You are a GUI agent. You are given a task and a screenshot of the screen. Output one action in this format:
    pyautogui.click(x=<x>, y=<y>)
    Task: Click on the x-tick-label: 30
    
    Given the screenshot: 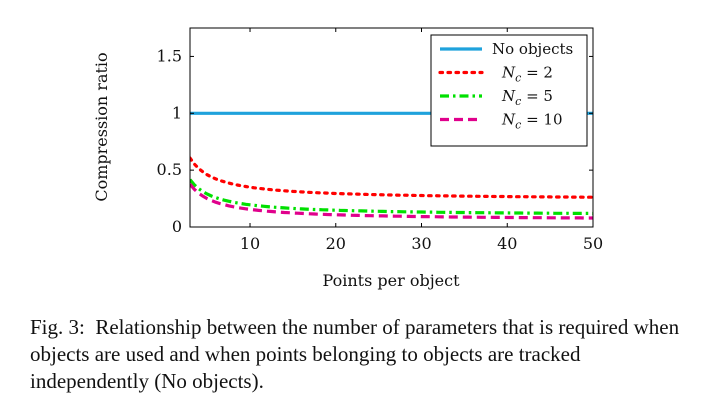 What is the action you would take?
    pyautogui.click(x=421, y=243)
    